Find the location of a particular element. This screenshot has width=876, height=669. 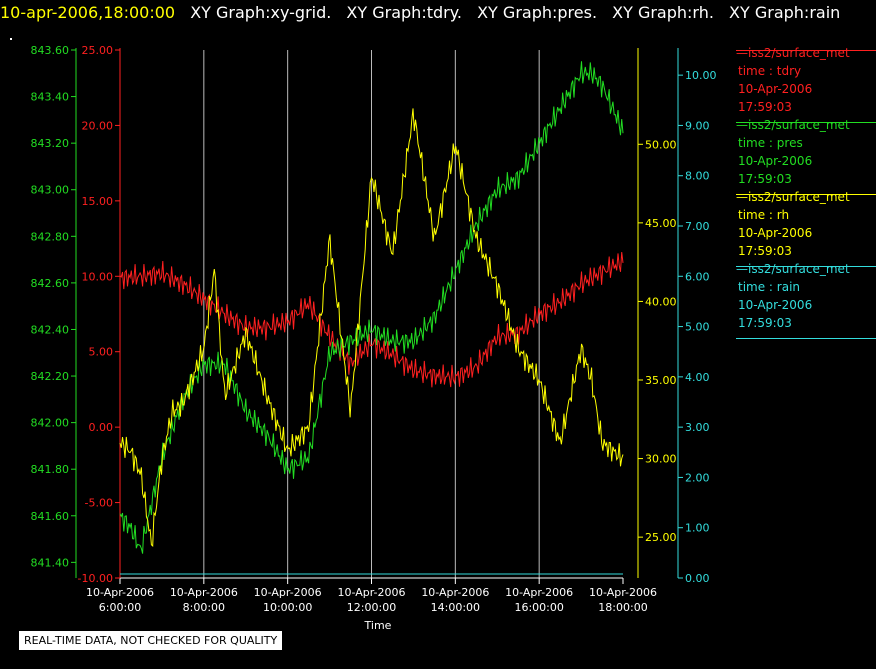

rh-tick-label: 50.00 is located at coordinates (661, 144).